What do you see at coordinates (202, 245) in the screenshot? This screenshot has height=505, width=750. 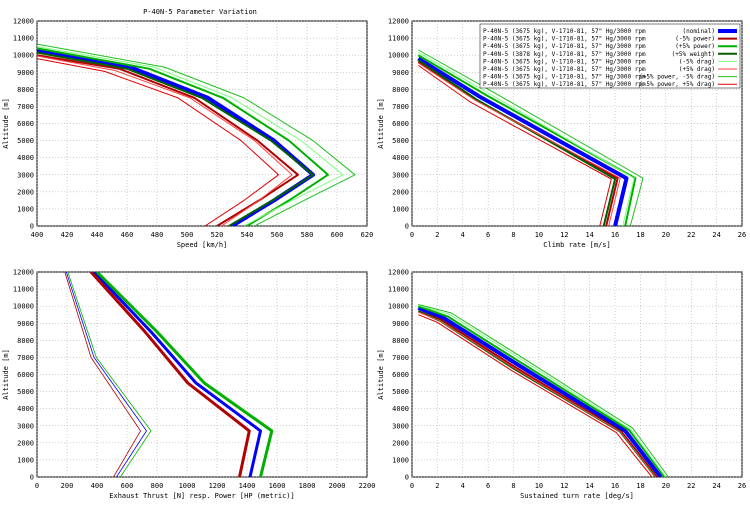 I see `x-axis-label: Speed [km/h]` at bounding box center [202, 245].